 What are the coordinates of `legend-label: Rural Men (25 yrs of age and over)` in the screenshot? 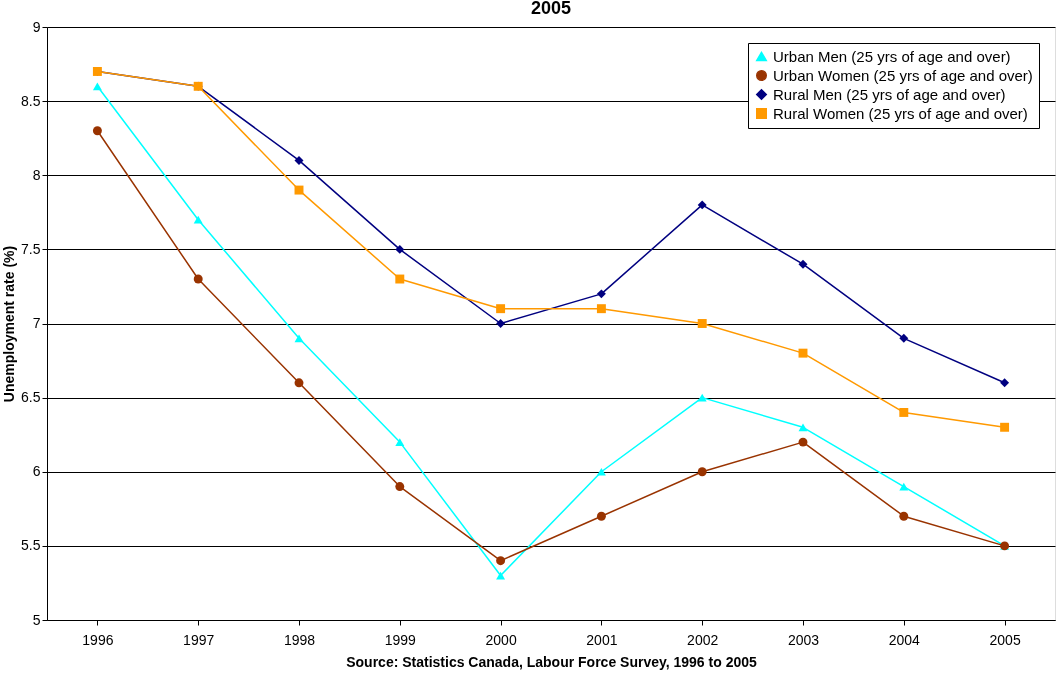 It's located at (889, 94).